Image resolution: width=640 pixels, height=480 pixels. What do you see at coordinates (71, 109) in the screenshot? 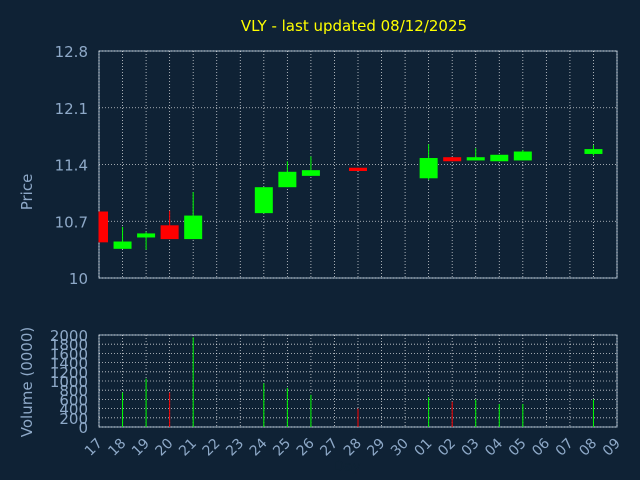
I see `price-tick-label: 12.1` at bounding box center [71, 109].